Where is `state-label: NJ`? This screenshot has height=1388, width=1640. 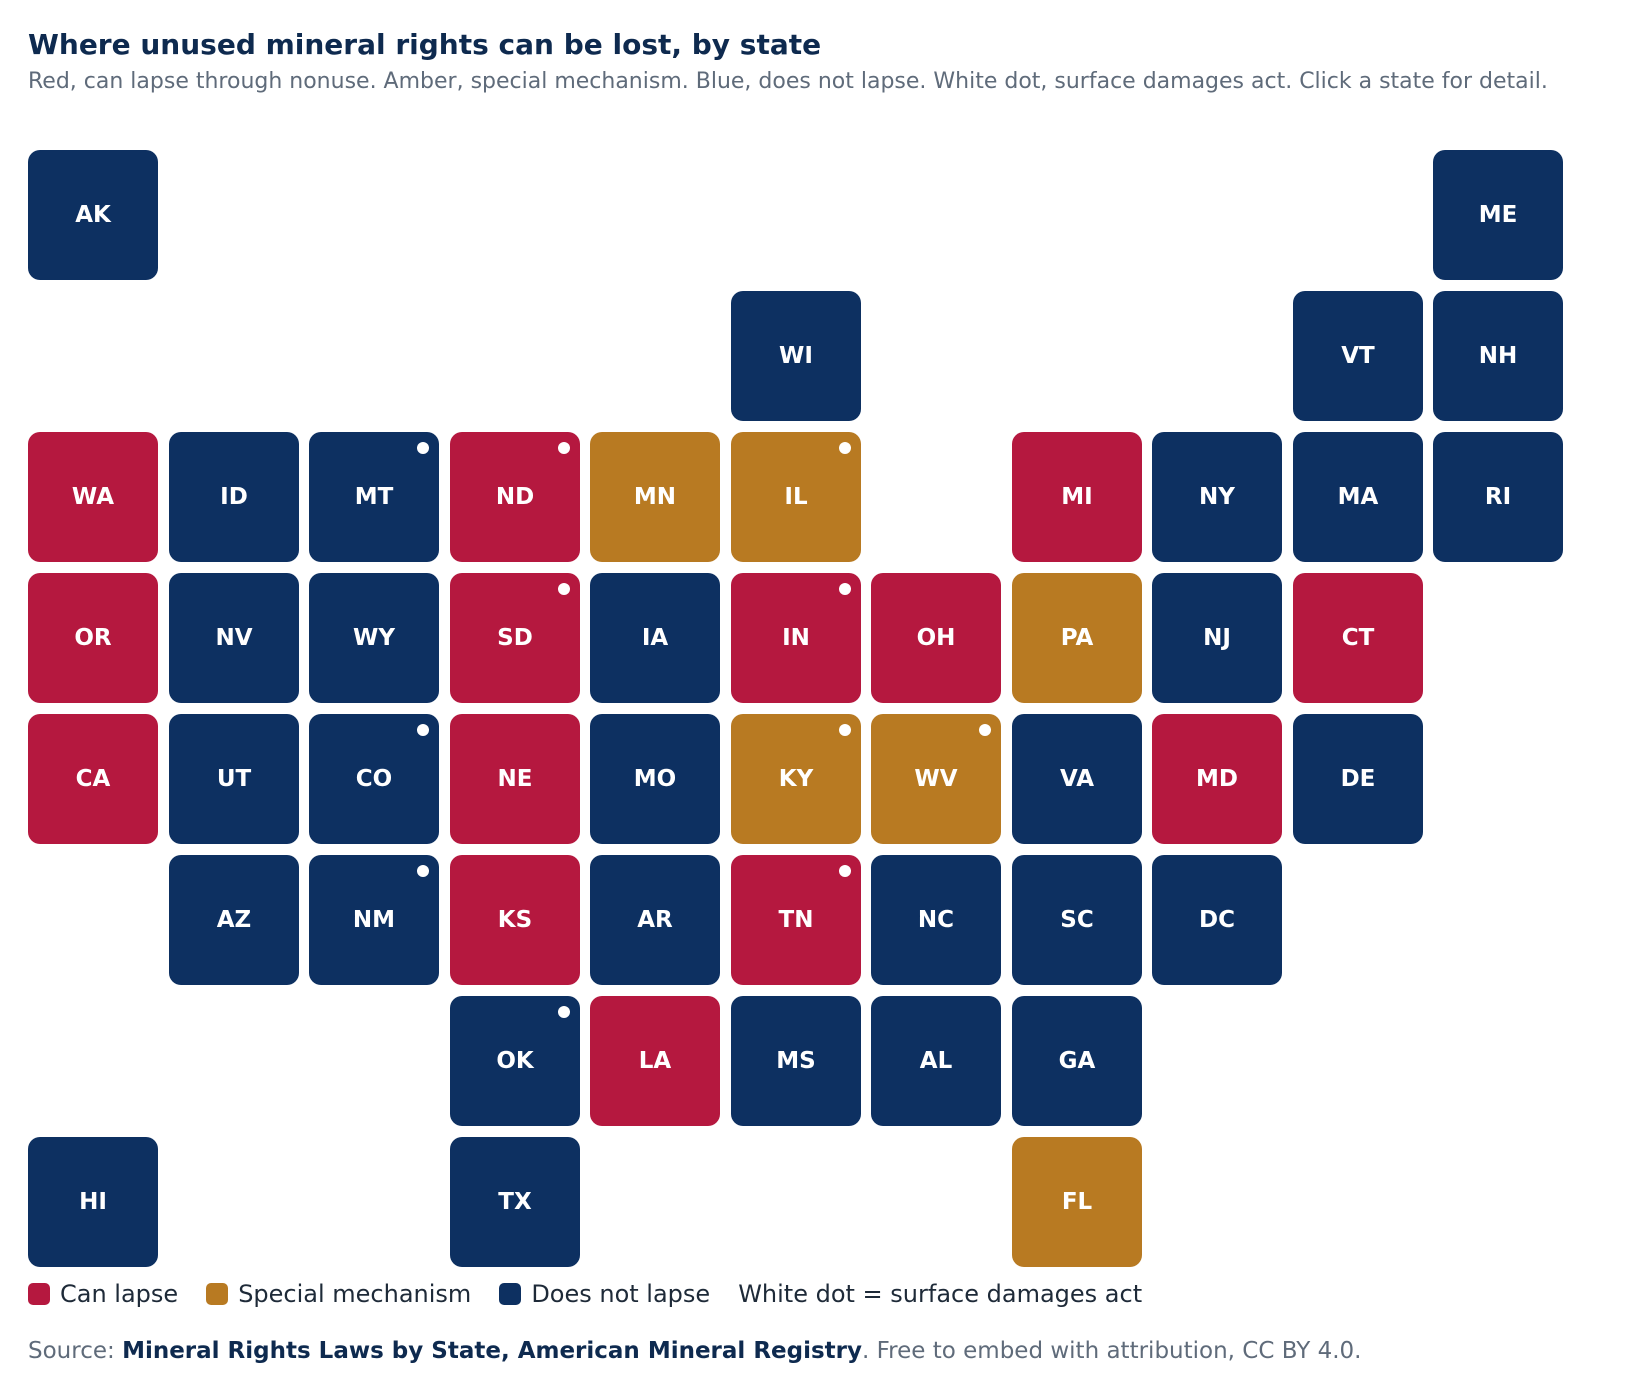
state-label: NJ is located at coordinates (1217, 638).